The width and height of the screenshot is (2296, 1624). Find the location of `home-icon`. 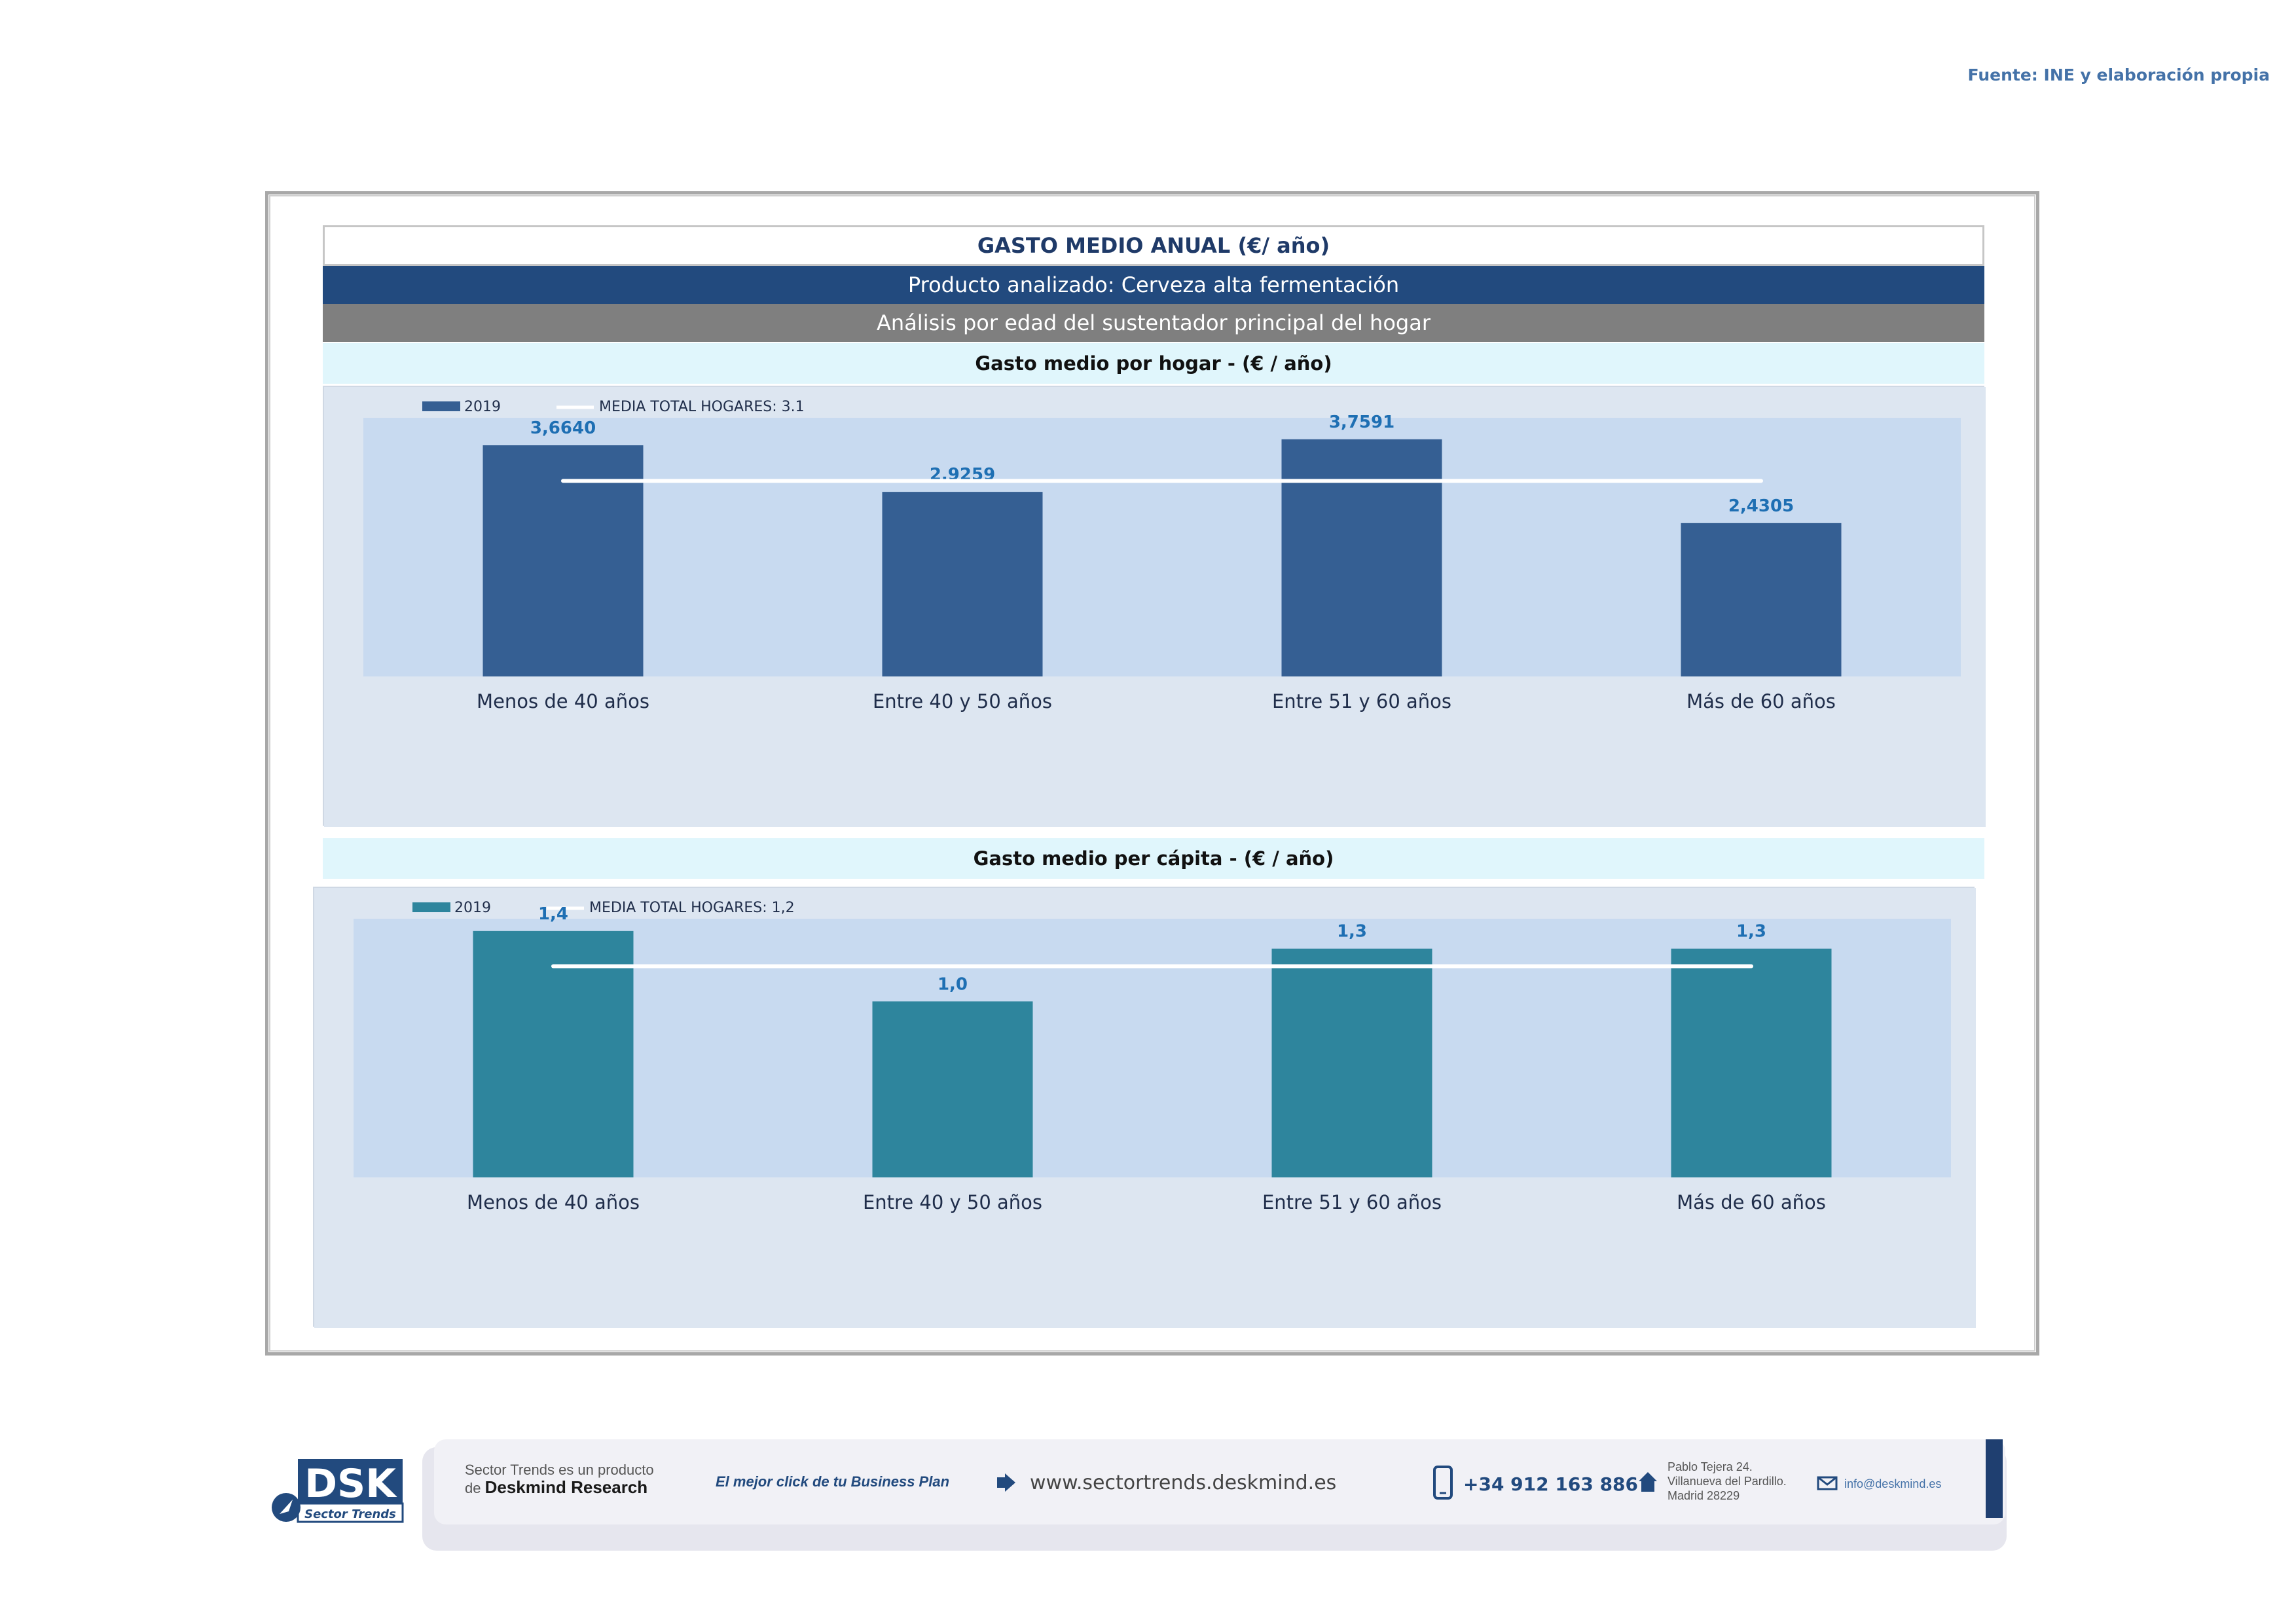

home-icon is located at coordinates (1648, 1482).